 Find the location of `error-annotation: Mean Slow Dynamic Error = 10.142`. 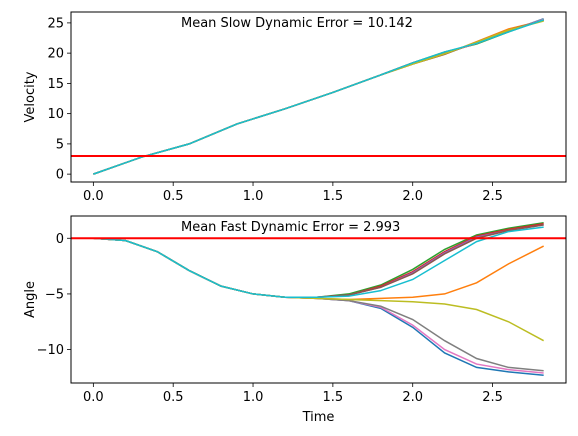

error-annotation: Mean Slow Dynamic Error = 10.142 is located at coordinates (297, 23).